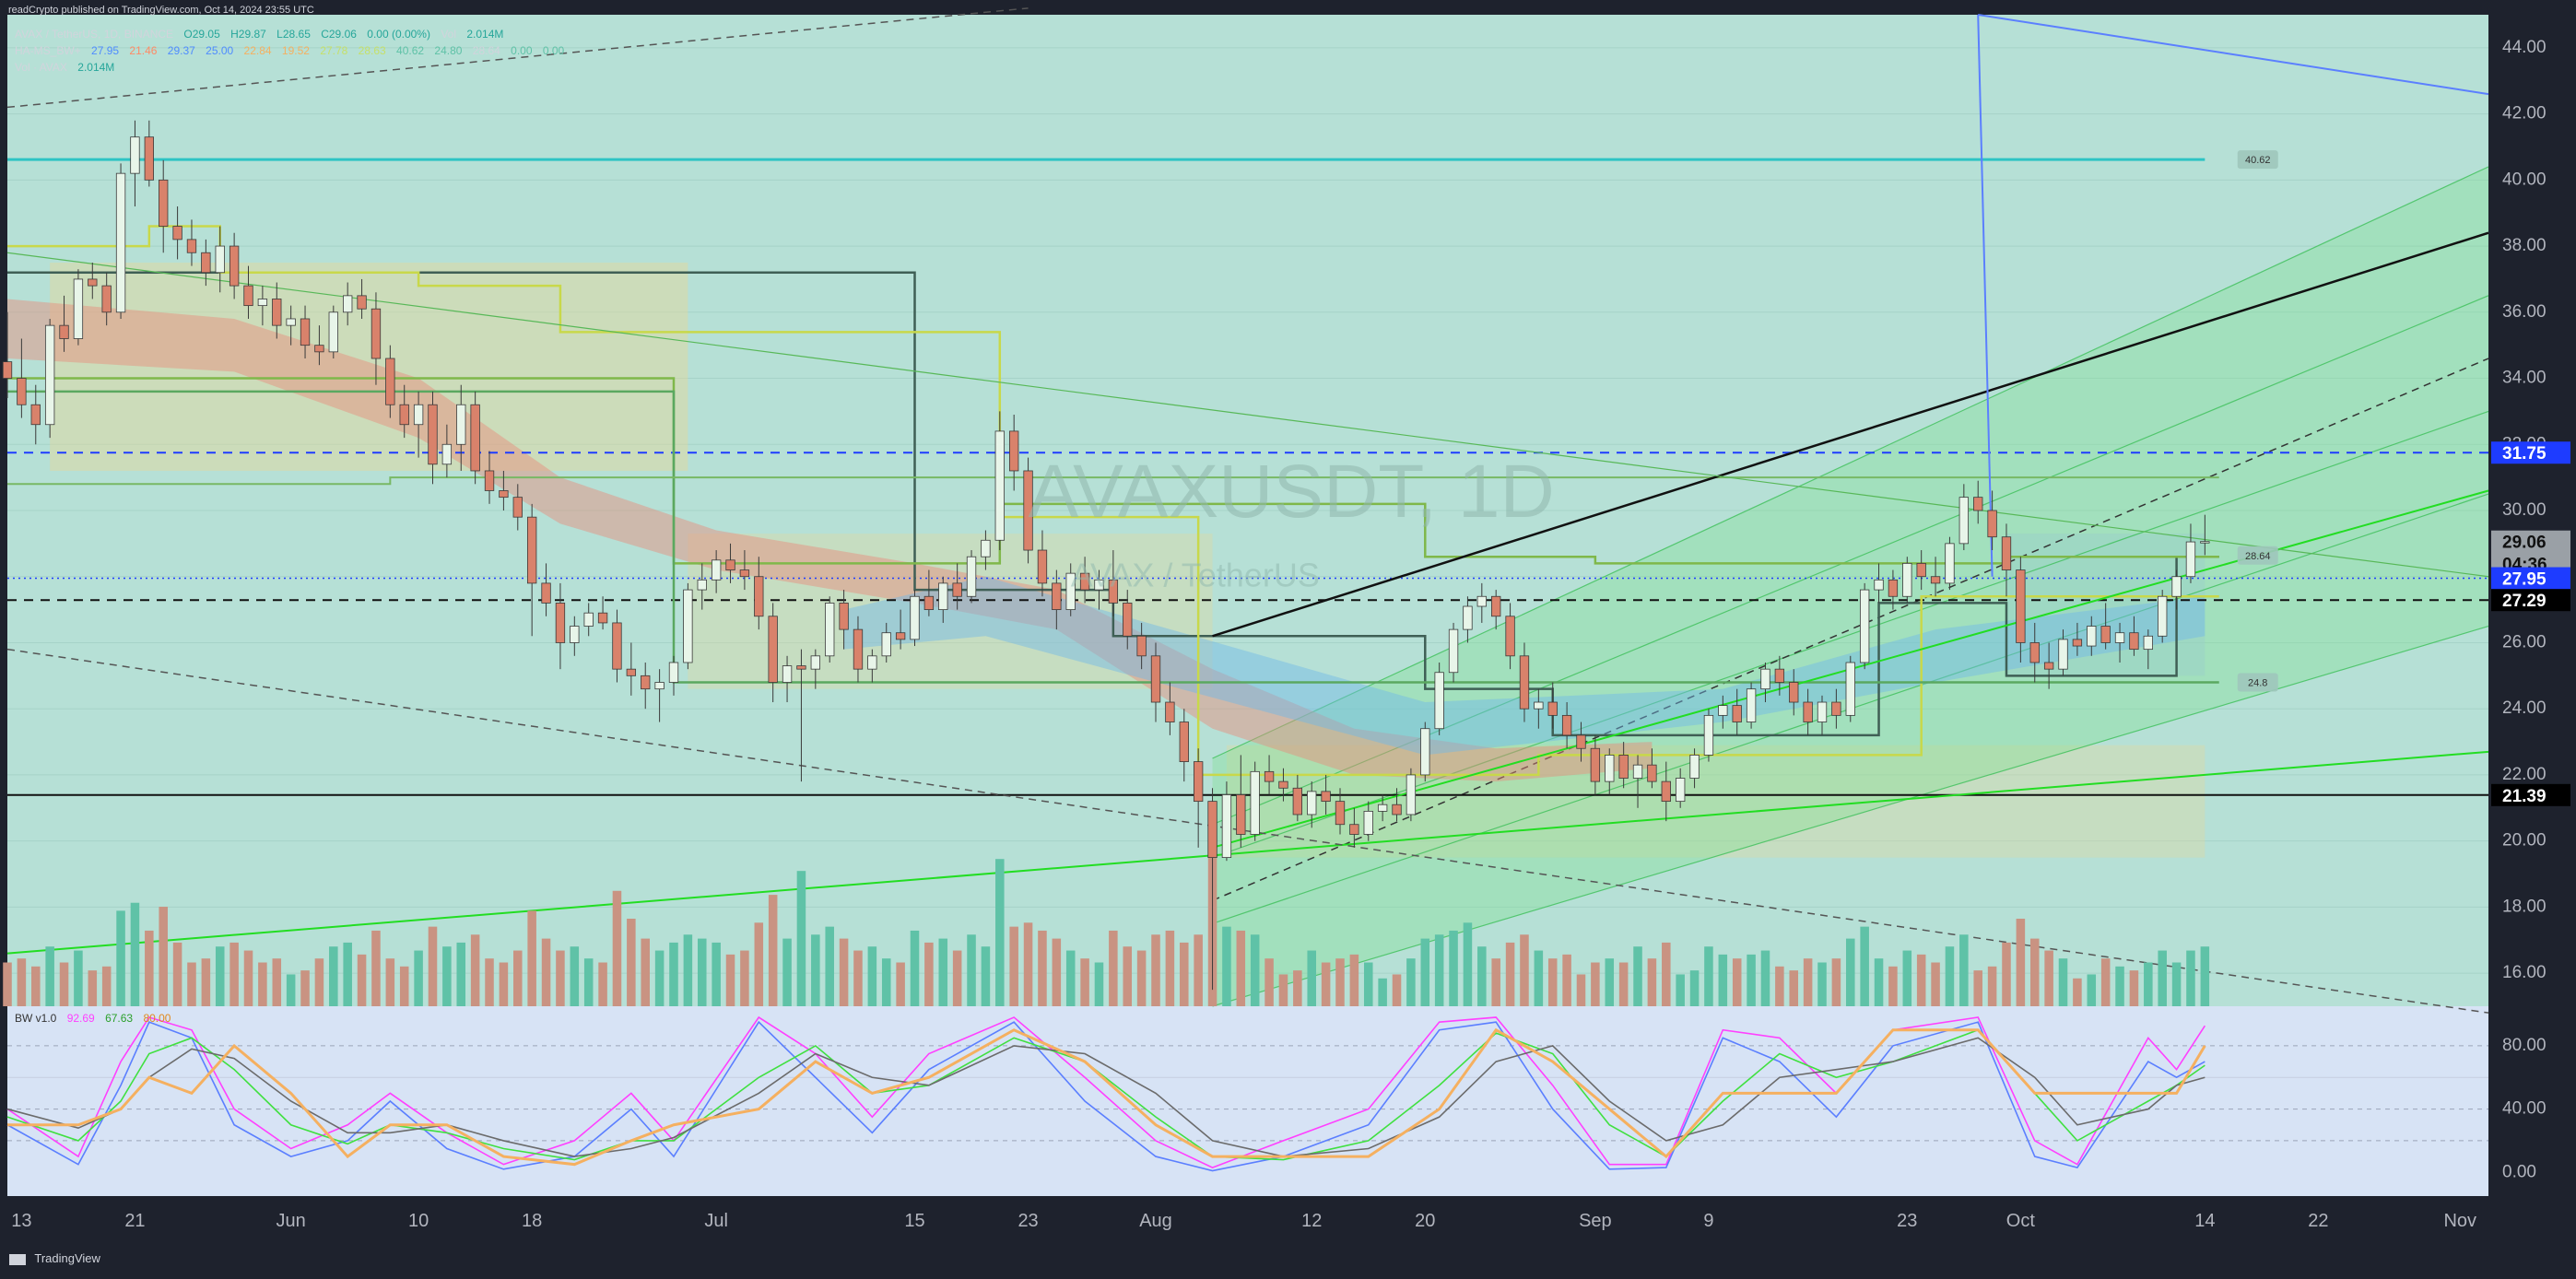 The image size is (2576, 1279). What do you see at coordinates (2519, 1171) in the screenshot?
I see `oscillator-axis-tick: 0.00` at bounding box center [2519, 1171].